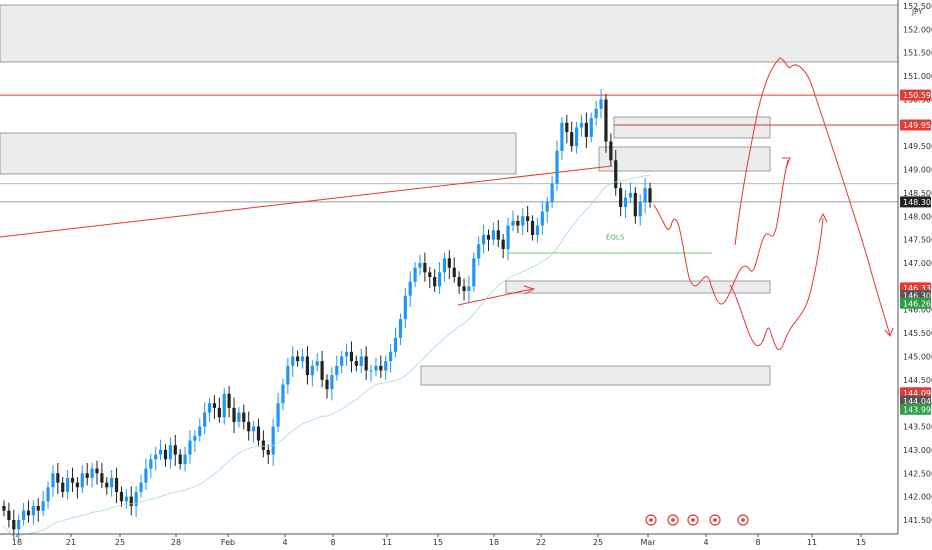 The width and height of the screenshot is (932, 550). Describe the element at coordinates (812, 196) in the screenshot. I see `projection-path-b` at that location.